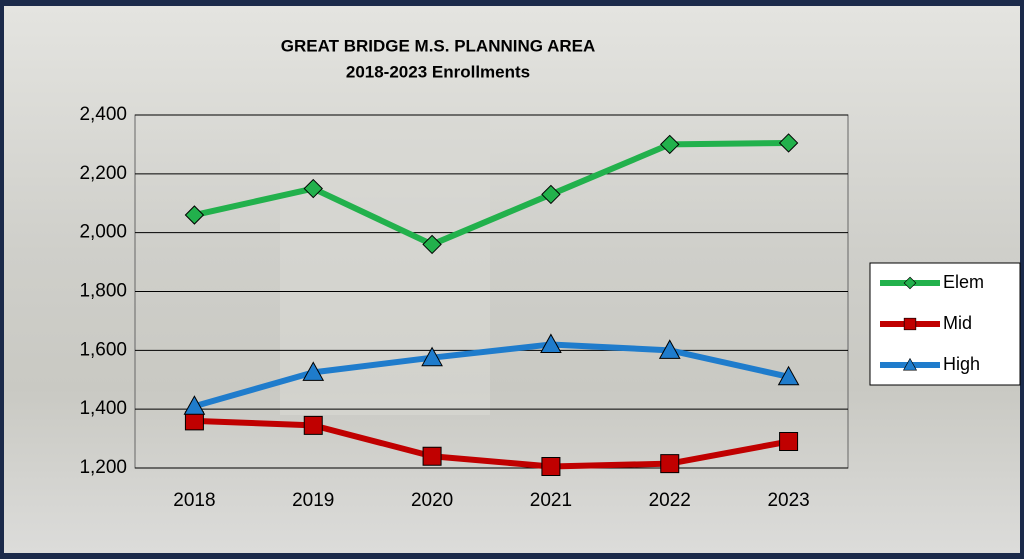 This screenshot has height=559, width=1024. What do you see at coordinates (670, 500) in the screenshot?
I see `x-tick-label: 2022` at bounding box center [670, 500].